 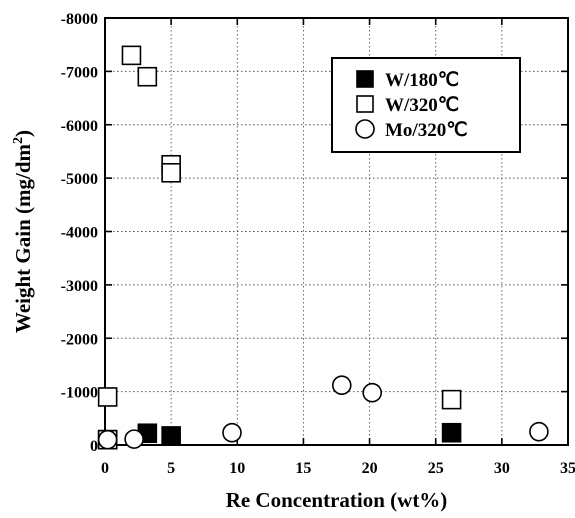 What do you see at coordinates (370, 468) in the screenshot?
I see `x-tick-label: 20` at bounding box center [370, 468].